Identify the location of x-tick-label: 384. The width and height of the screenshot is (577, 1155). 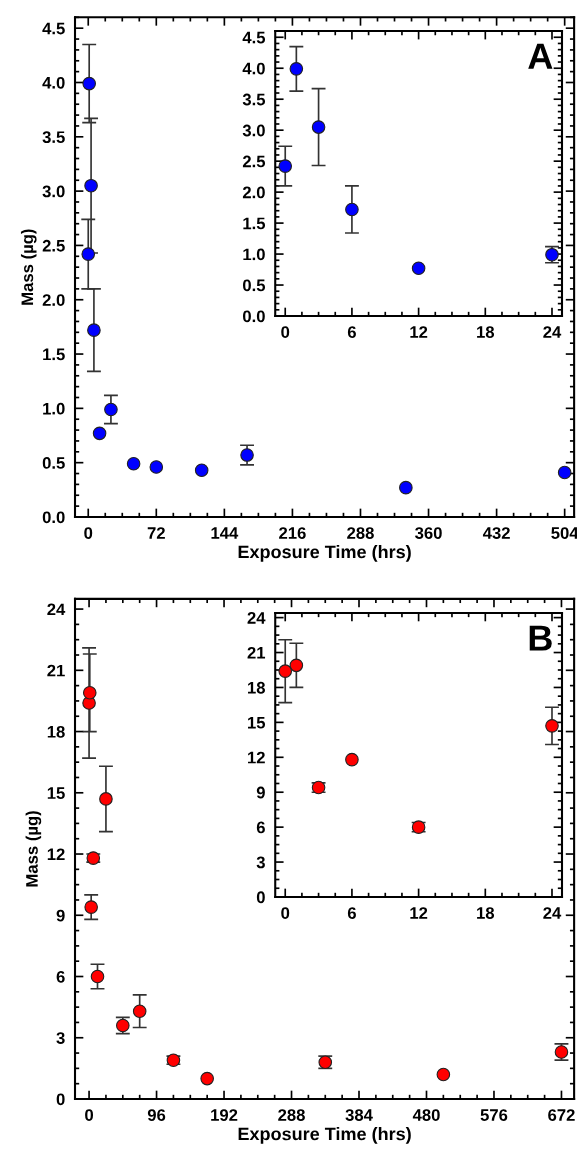
(359, 1115).